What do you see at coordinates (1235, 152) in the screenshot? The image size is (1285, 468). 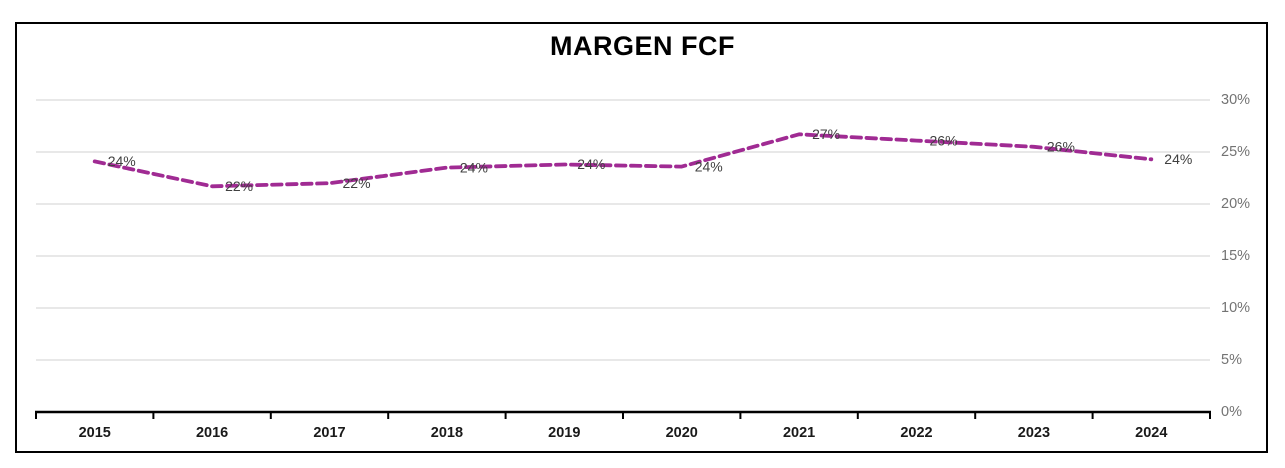 I see `y-axis-tick-label: 25%` at bounding box center [1235, 152].